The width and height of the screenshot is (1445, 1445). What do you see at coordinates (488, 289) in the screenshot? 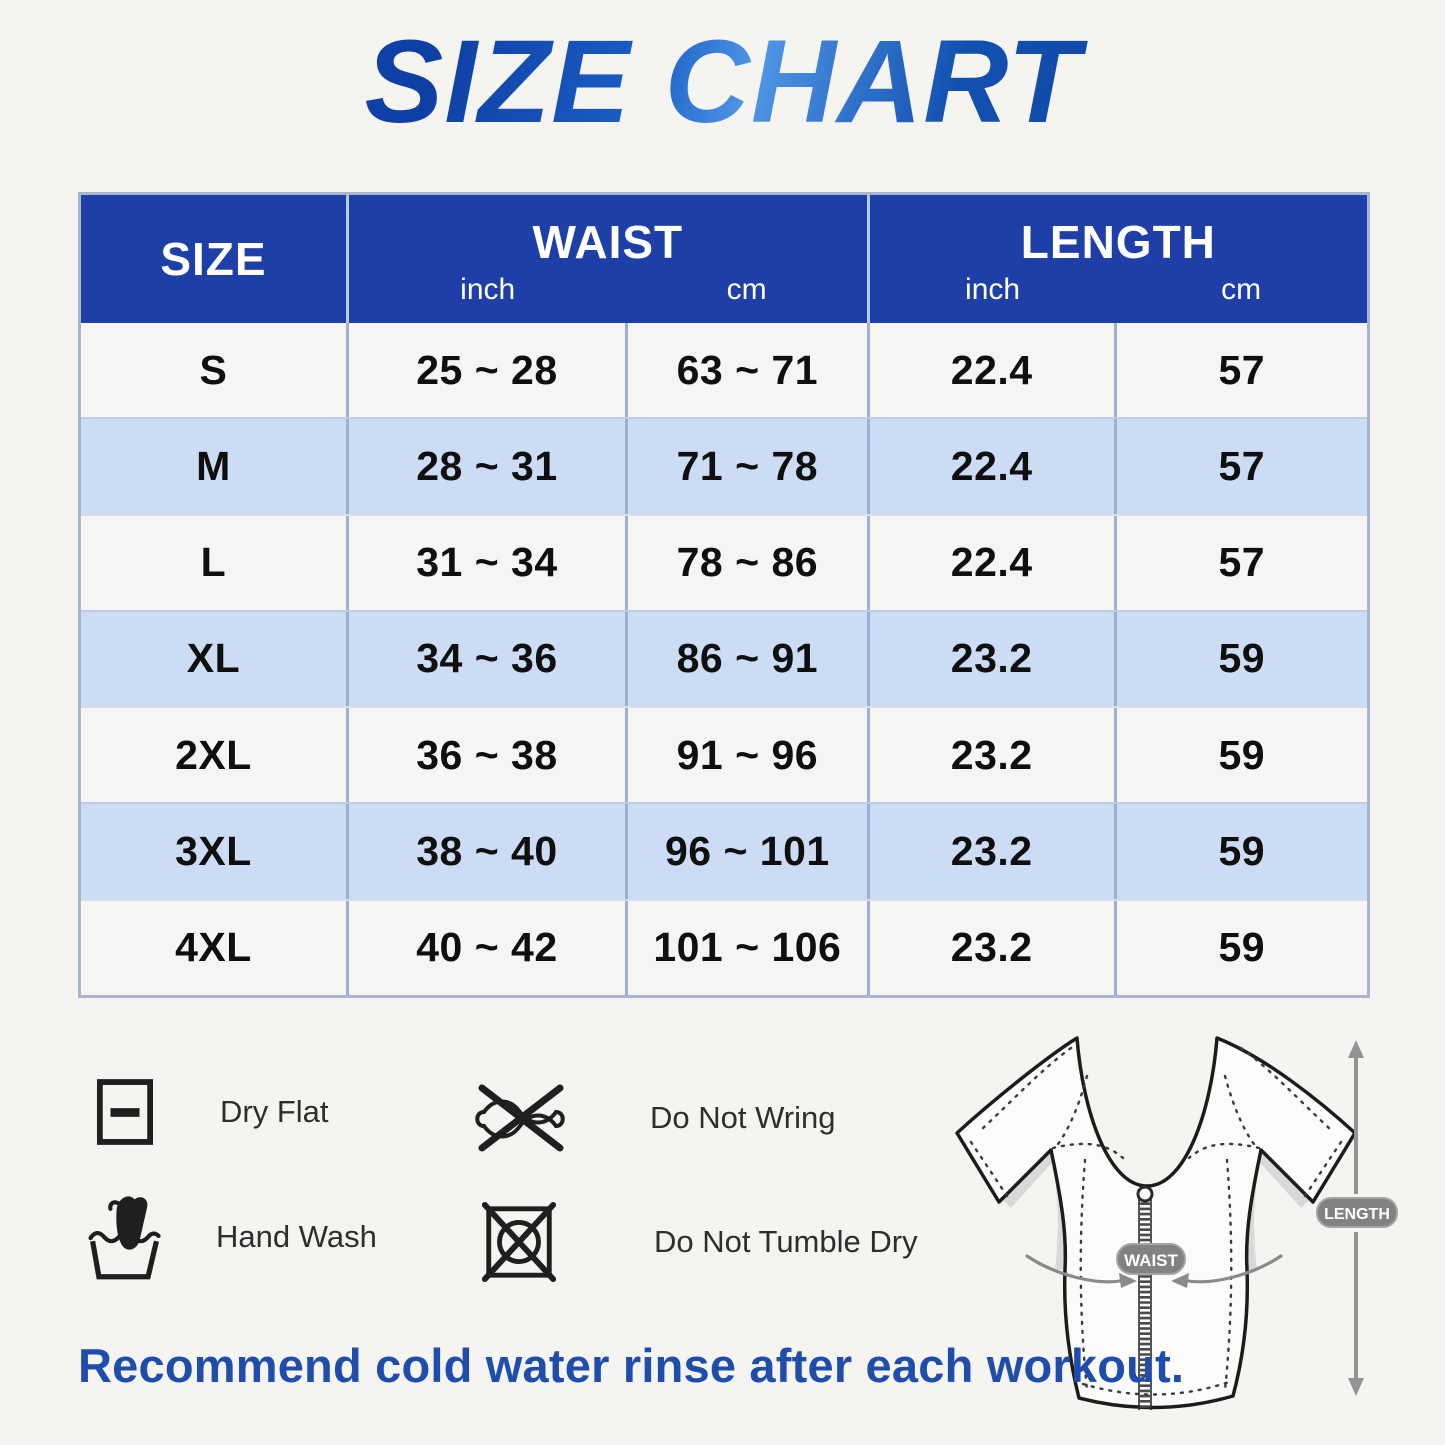
I see `header-waist-unit-inch: inch` at bounding box center [488, 289].